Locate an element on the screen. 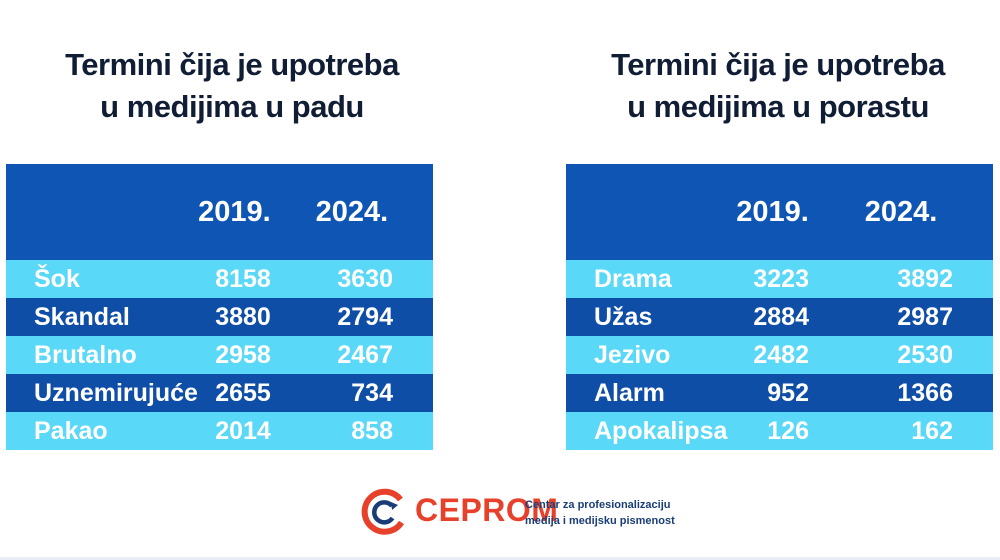  table-row: Pakao 2014 858 is located at coordinates (219, 431).